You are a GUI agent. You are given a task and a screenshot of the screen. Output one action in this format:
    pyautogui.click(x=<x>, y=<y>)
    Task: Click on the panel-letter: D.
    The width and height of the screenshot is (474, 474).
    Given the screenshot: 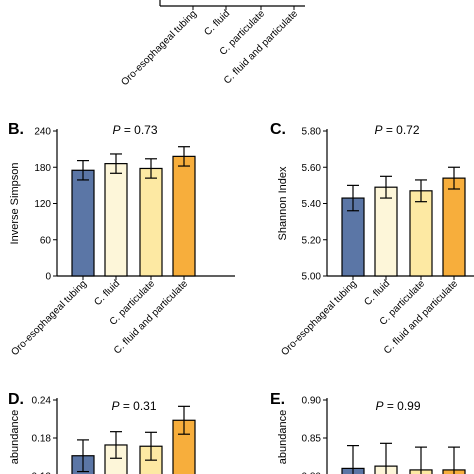 What is the action you would take?
    pyautogui.click(x=16, y=399)
    